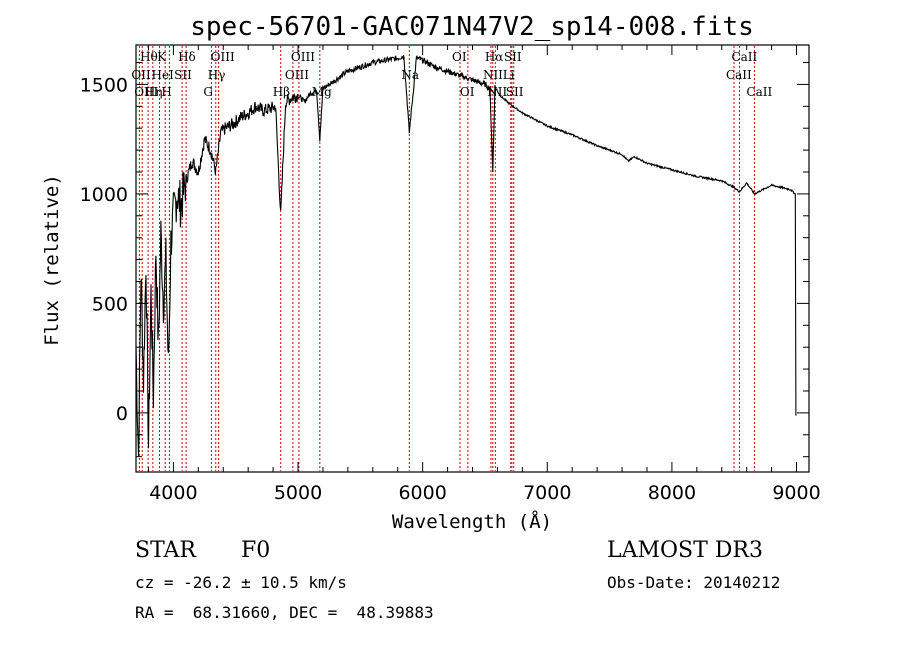 The height and width of the screenshot is (649, 900). Describe the element at coordinates (284, 612) in the screenshot. I see `coordinates: RA = 68.31660, DEC = 48.39883` at that location.